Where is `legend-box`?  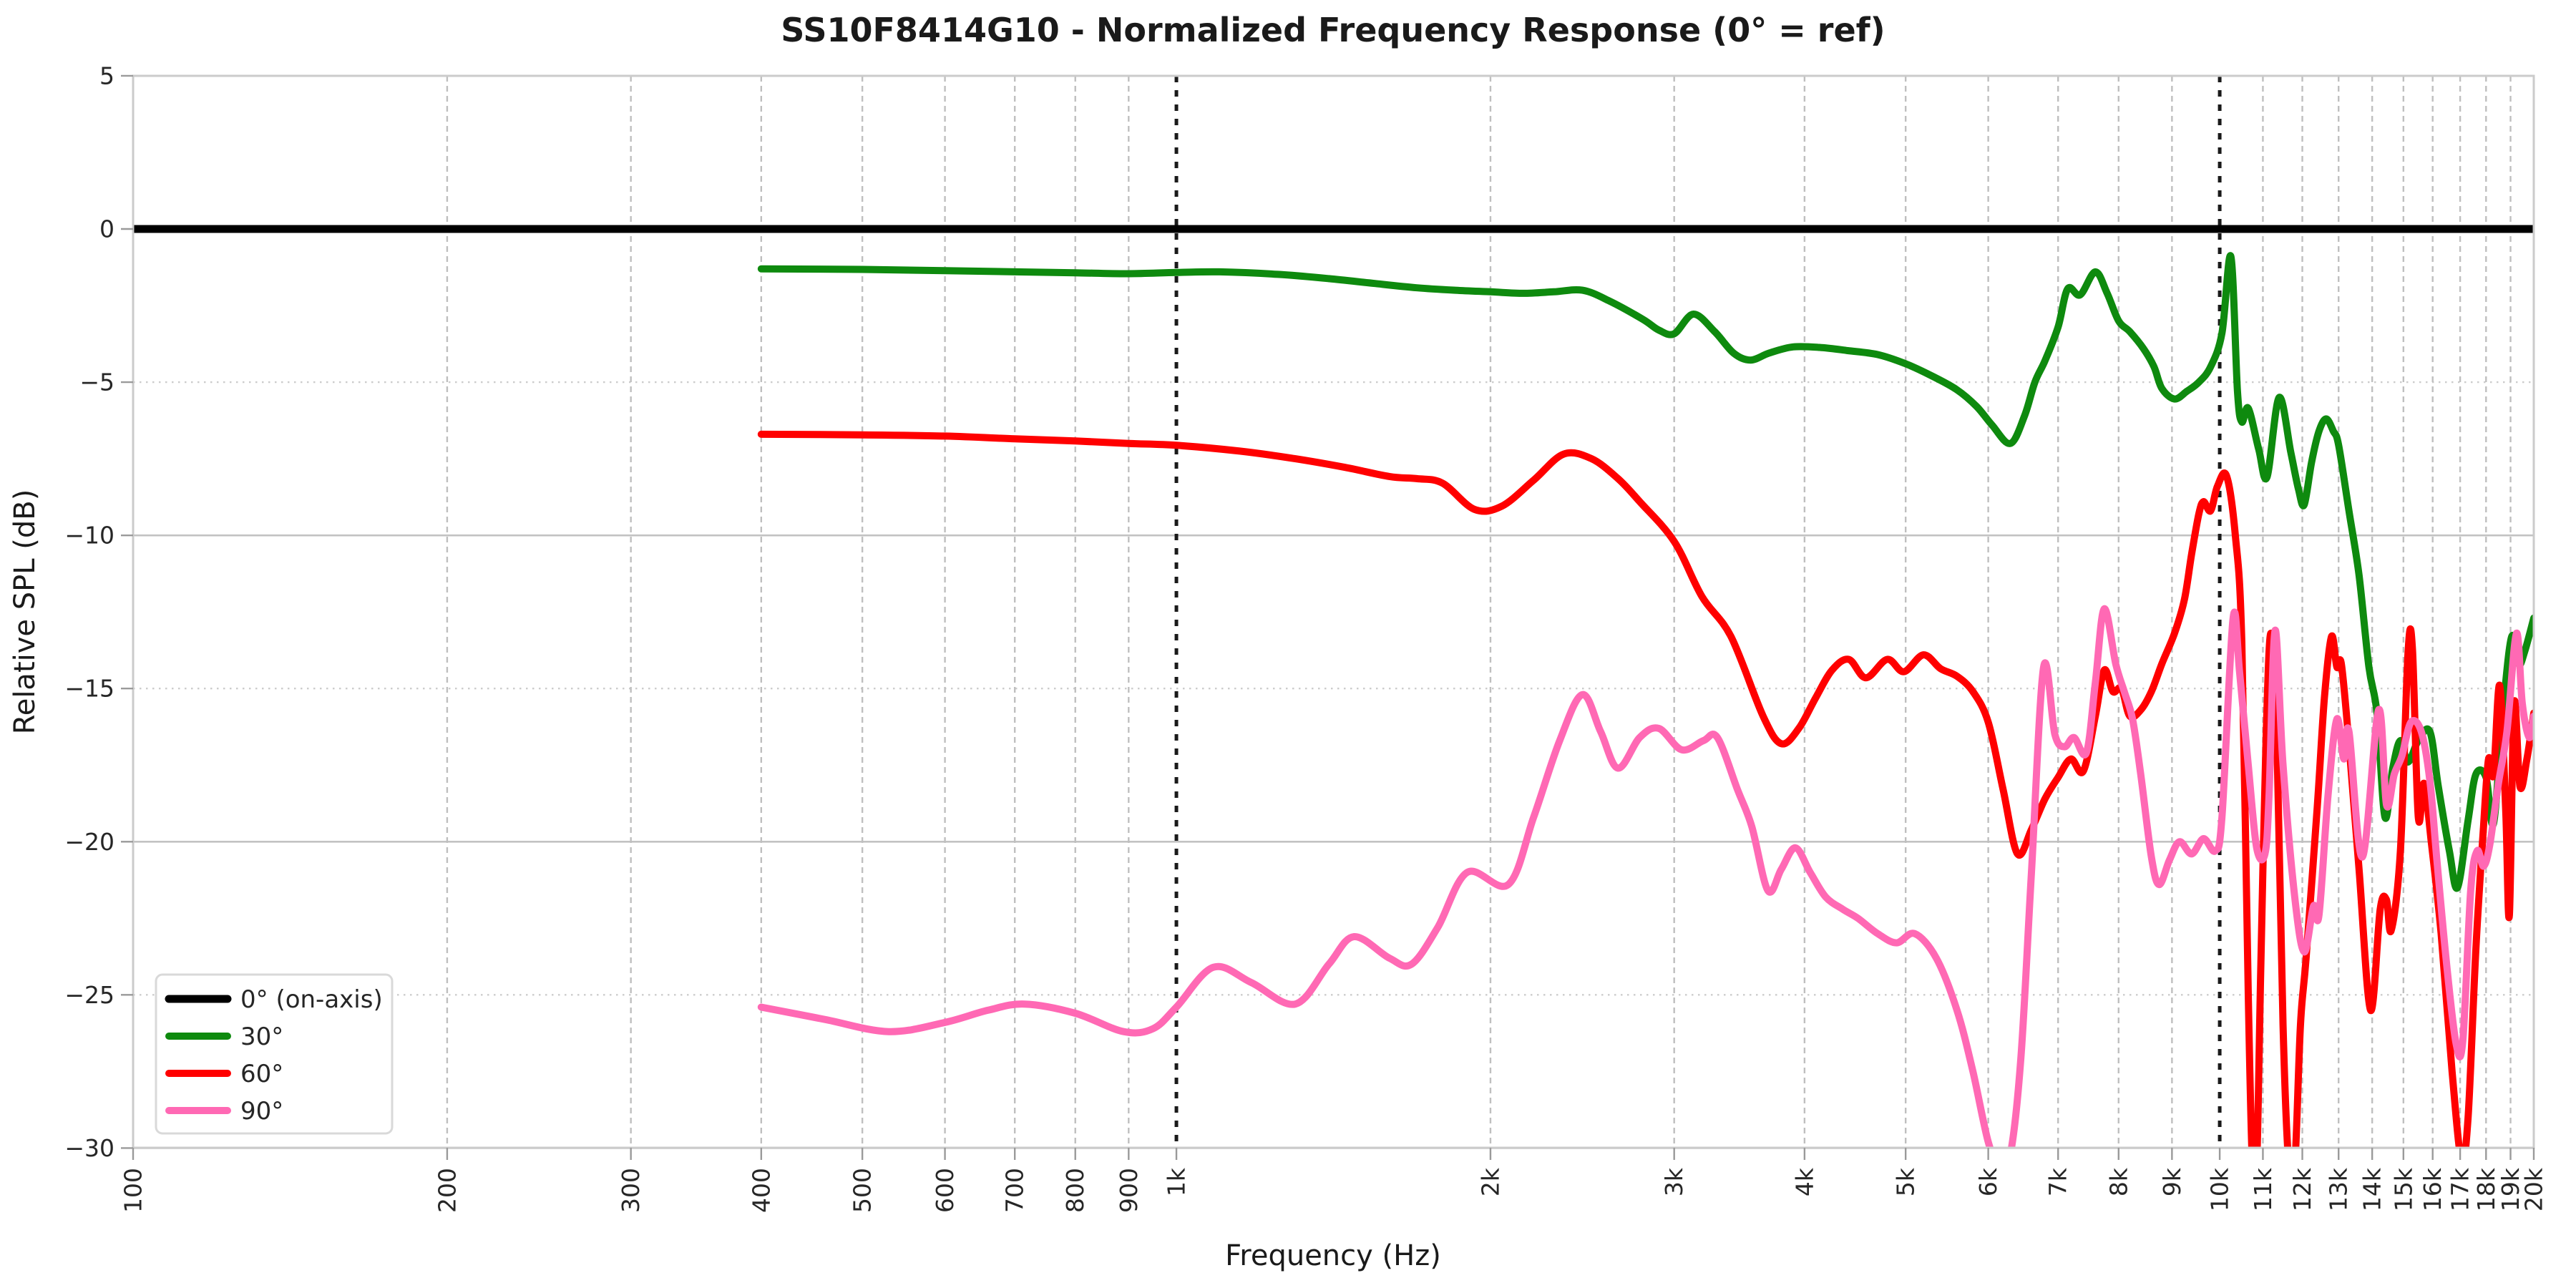
legend-box is located at coordinates (274, 1054).